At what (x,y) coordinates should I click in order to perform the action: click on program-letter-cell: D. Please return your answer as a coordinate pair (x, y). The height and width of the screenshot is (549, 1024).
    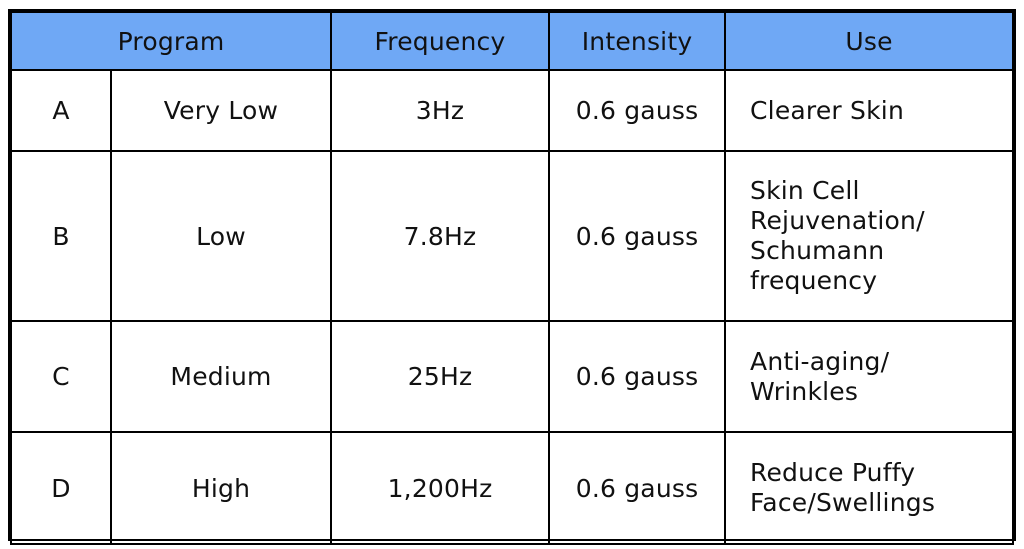
    Looking at the image, I should click on (61, 488).